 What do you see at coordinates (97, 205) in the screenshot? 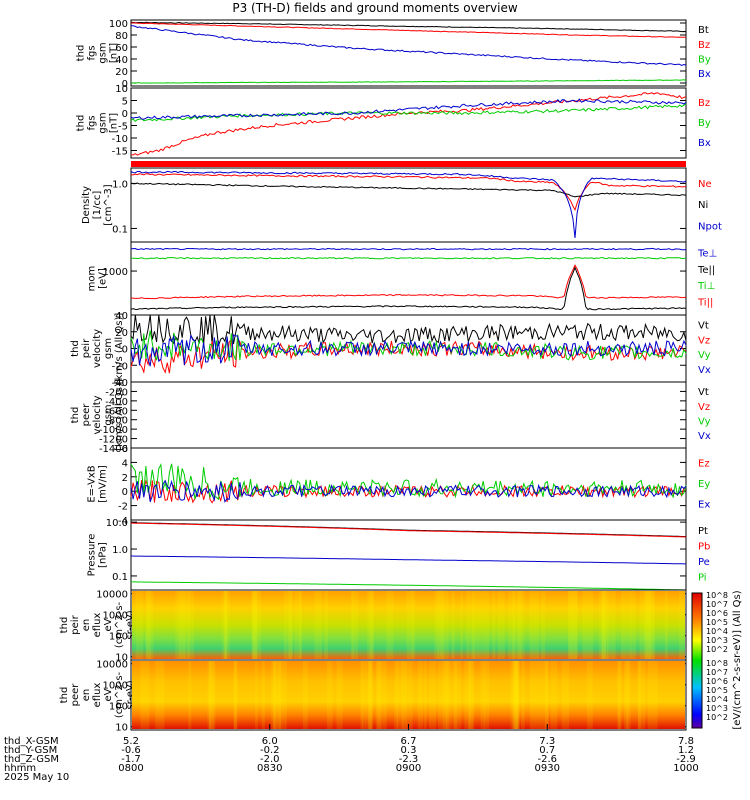
I see `y-axis-label: [1/cc]` at bounding box center [97, 205].